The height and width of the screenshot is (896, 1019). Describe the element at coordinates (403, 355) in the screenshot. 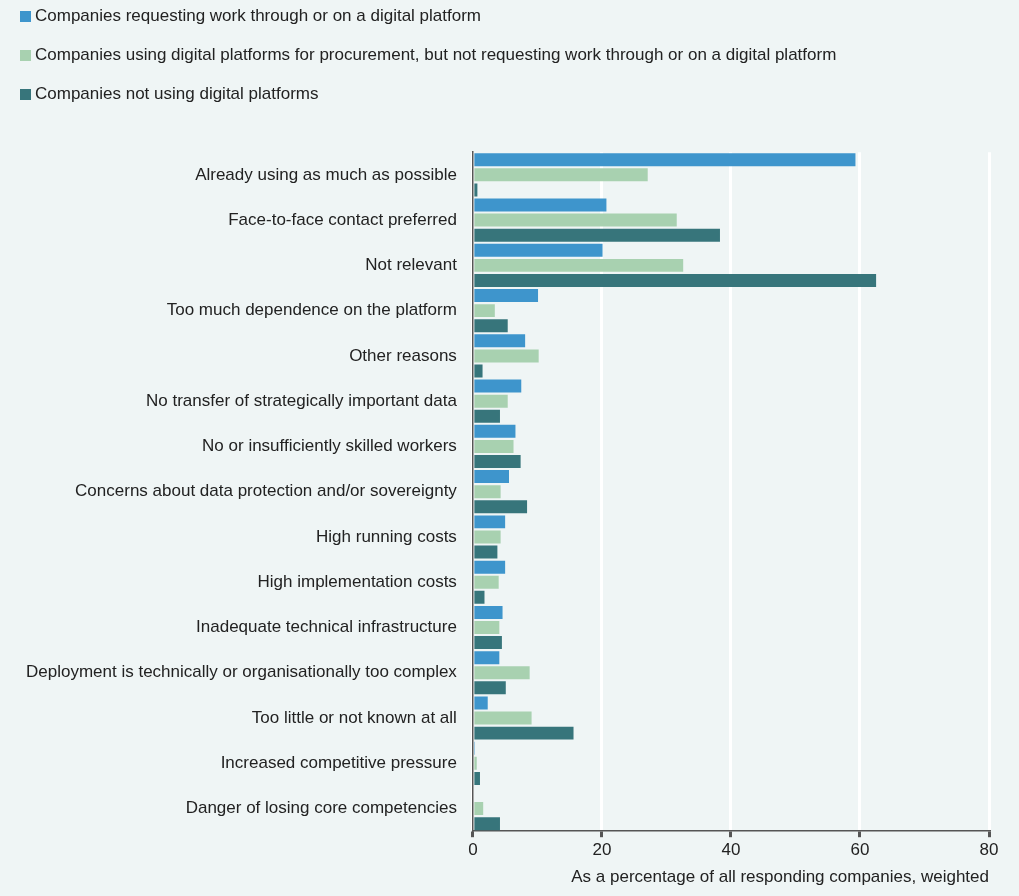

I see `y-tick-label: Other reasons` at that location.